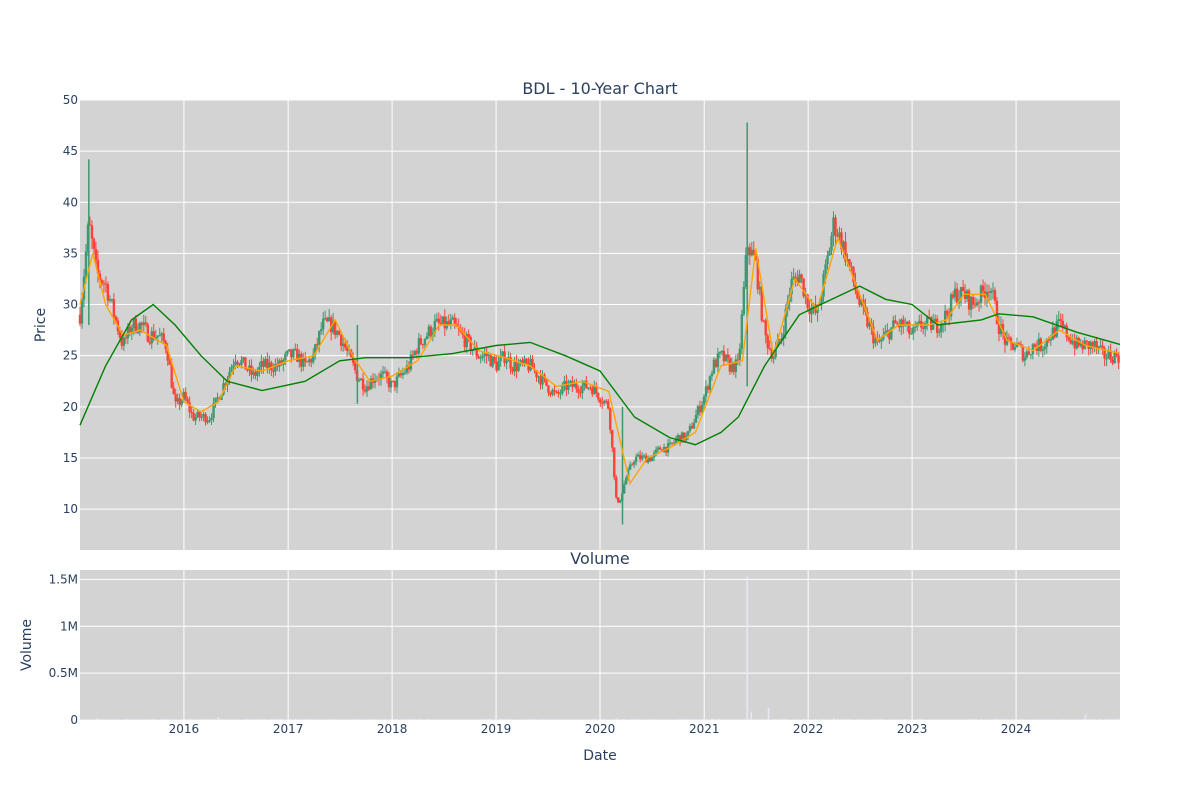  Describe the element at coordinates (1016, 729) in the screenshot. I see `x-tick-label: 2024` at that location.